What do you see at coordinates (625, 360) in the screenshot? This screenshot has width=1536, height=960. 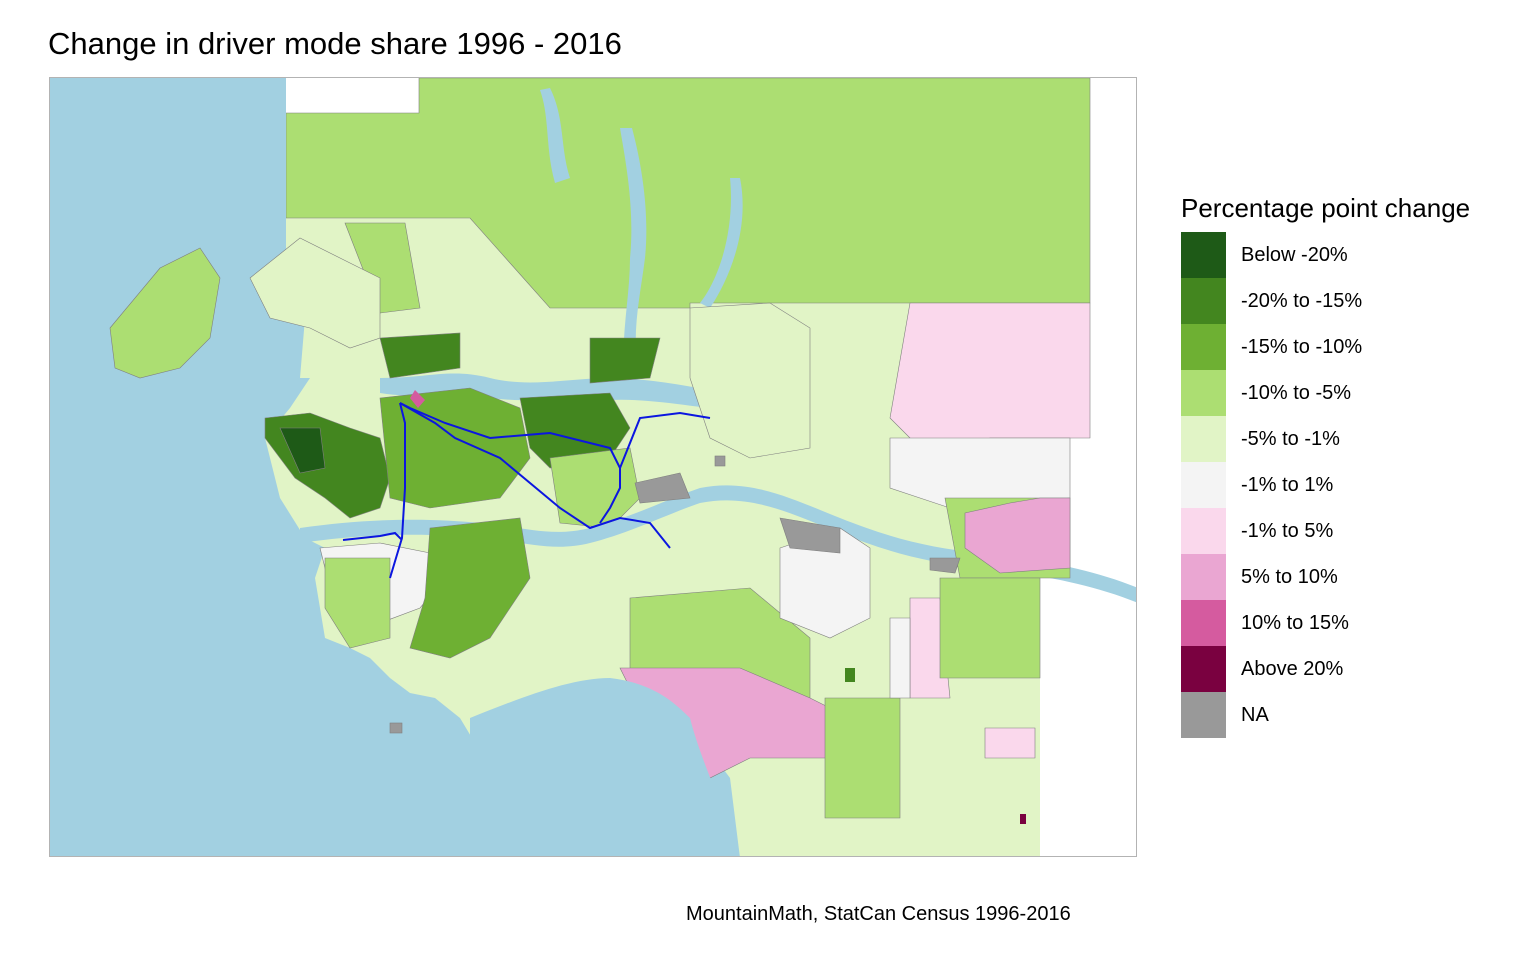 I see `region-deep-cove` at bounding box center [625, 360].